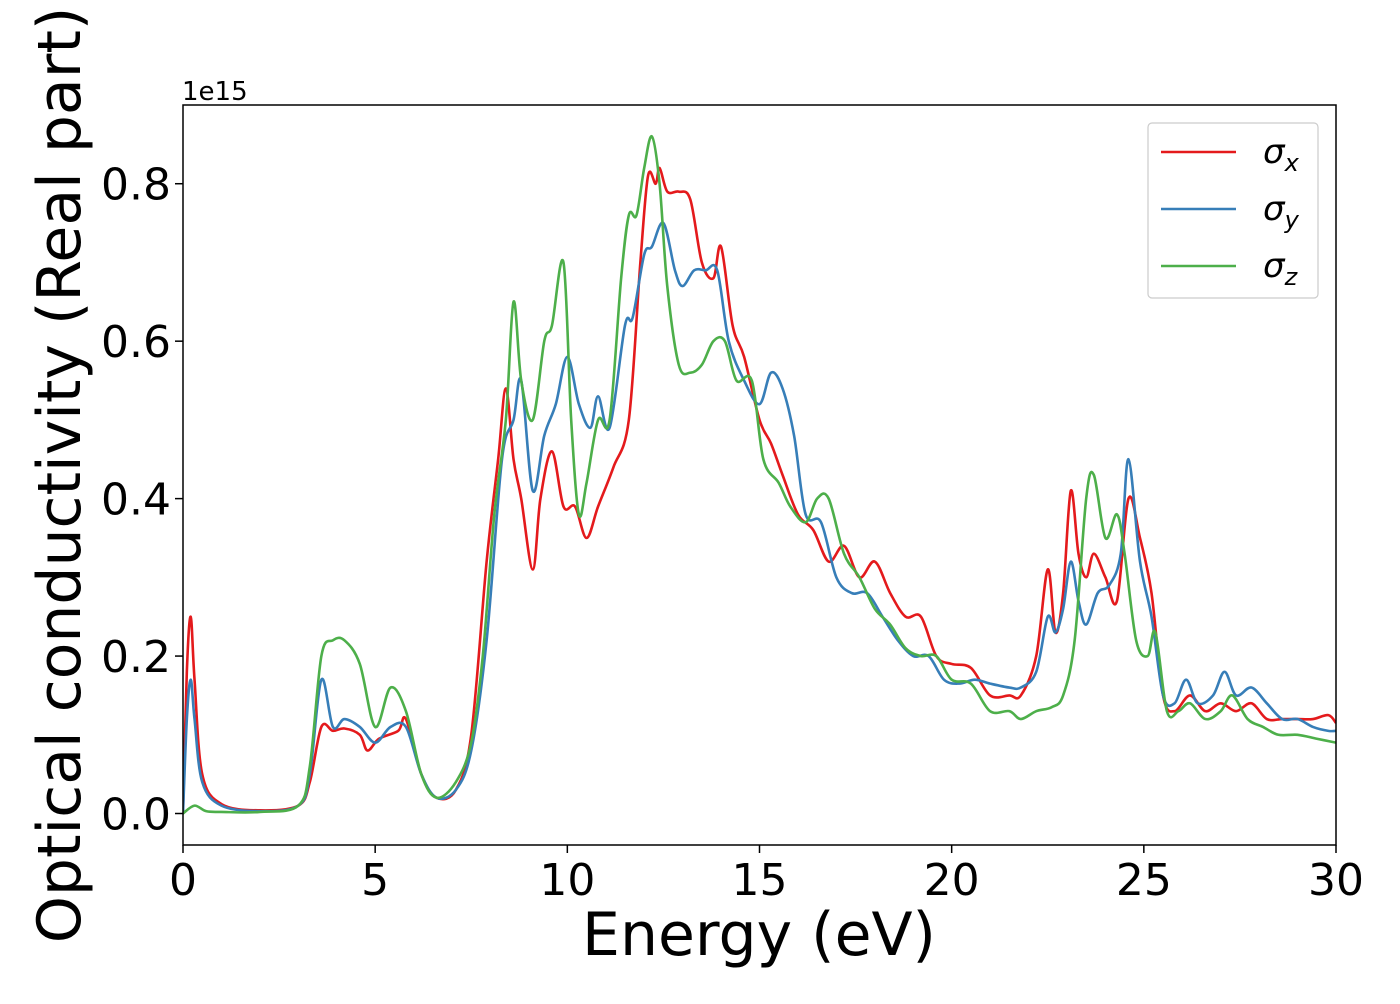 The width and height of the screenshot is (1400, 1004). Describe the element at coordinates (183, 880) in the screenshot. I see `x-tick-label: 0` at that location.